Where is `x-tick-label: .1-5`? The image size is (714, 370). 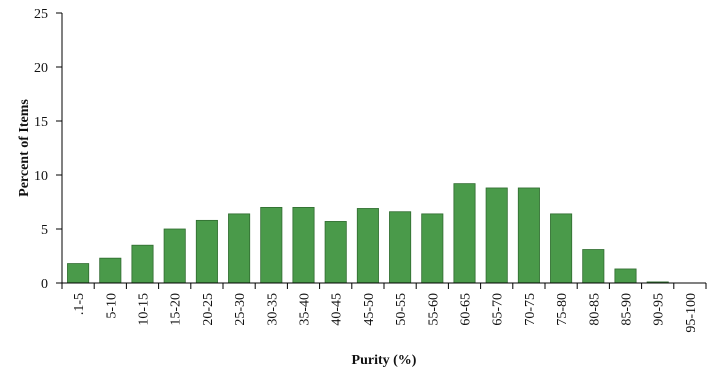
x-tick-label: .1-5 is located at coordinates (79, 304).